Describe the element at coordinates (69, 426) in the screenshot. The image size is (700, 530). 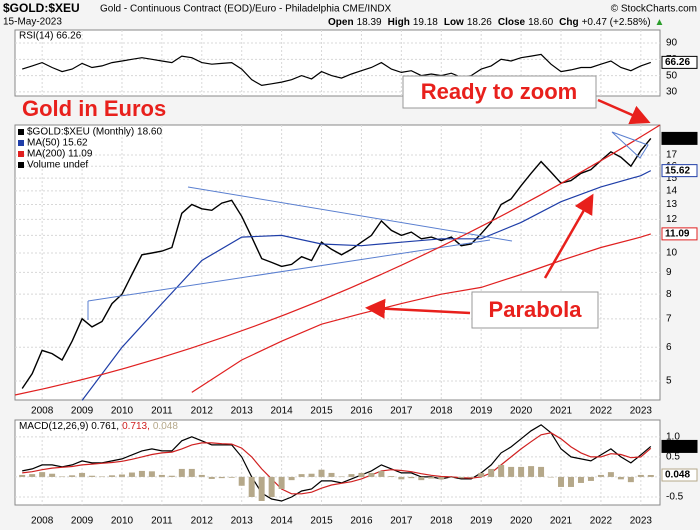
I see `legend-part: MACD(12,26,9) 0.761,` at that location.